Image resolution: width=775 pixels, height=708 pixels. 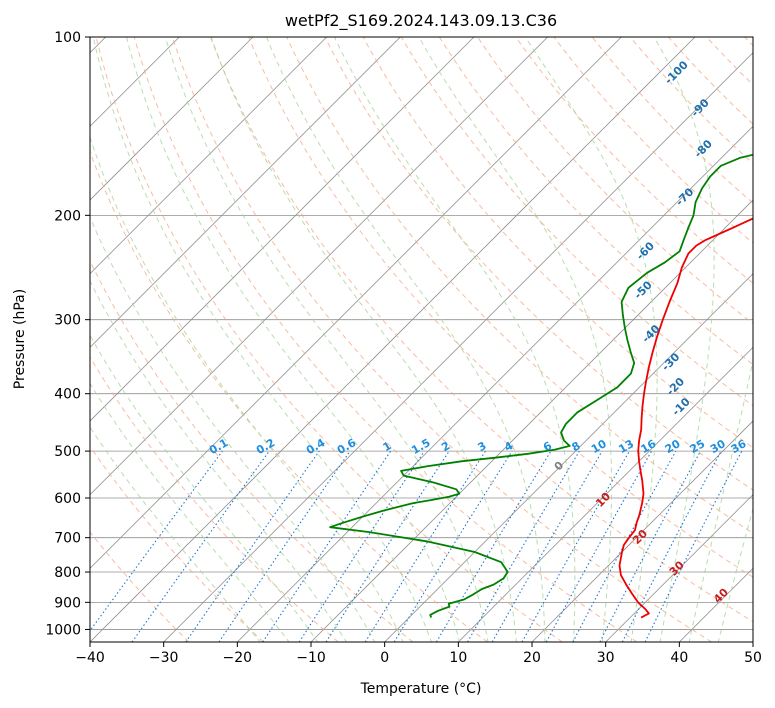 What do you see at coordinates (67, 216) in the screenshot?
I see `y-tick-label: 200` at bounding box center [67, 216].